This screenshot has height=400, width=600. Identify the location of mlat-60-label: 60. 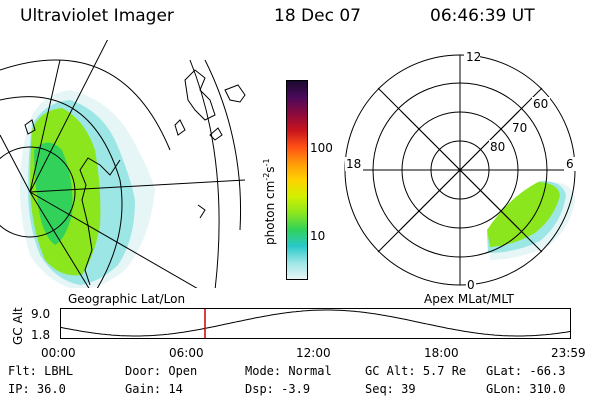
(540, 104).